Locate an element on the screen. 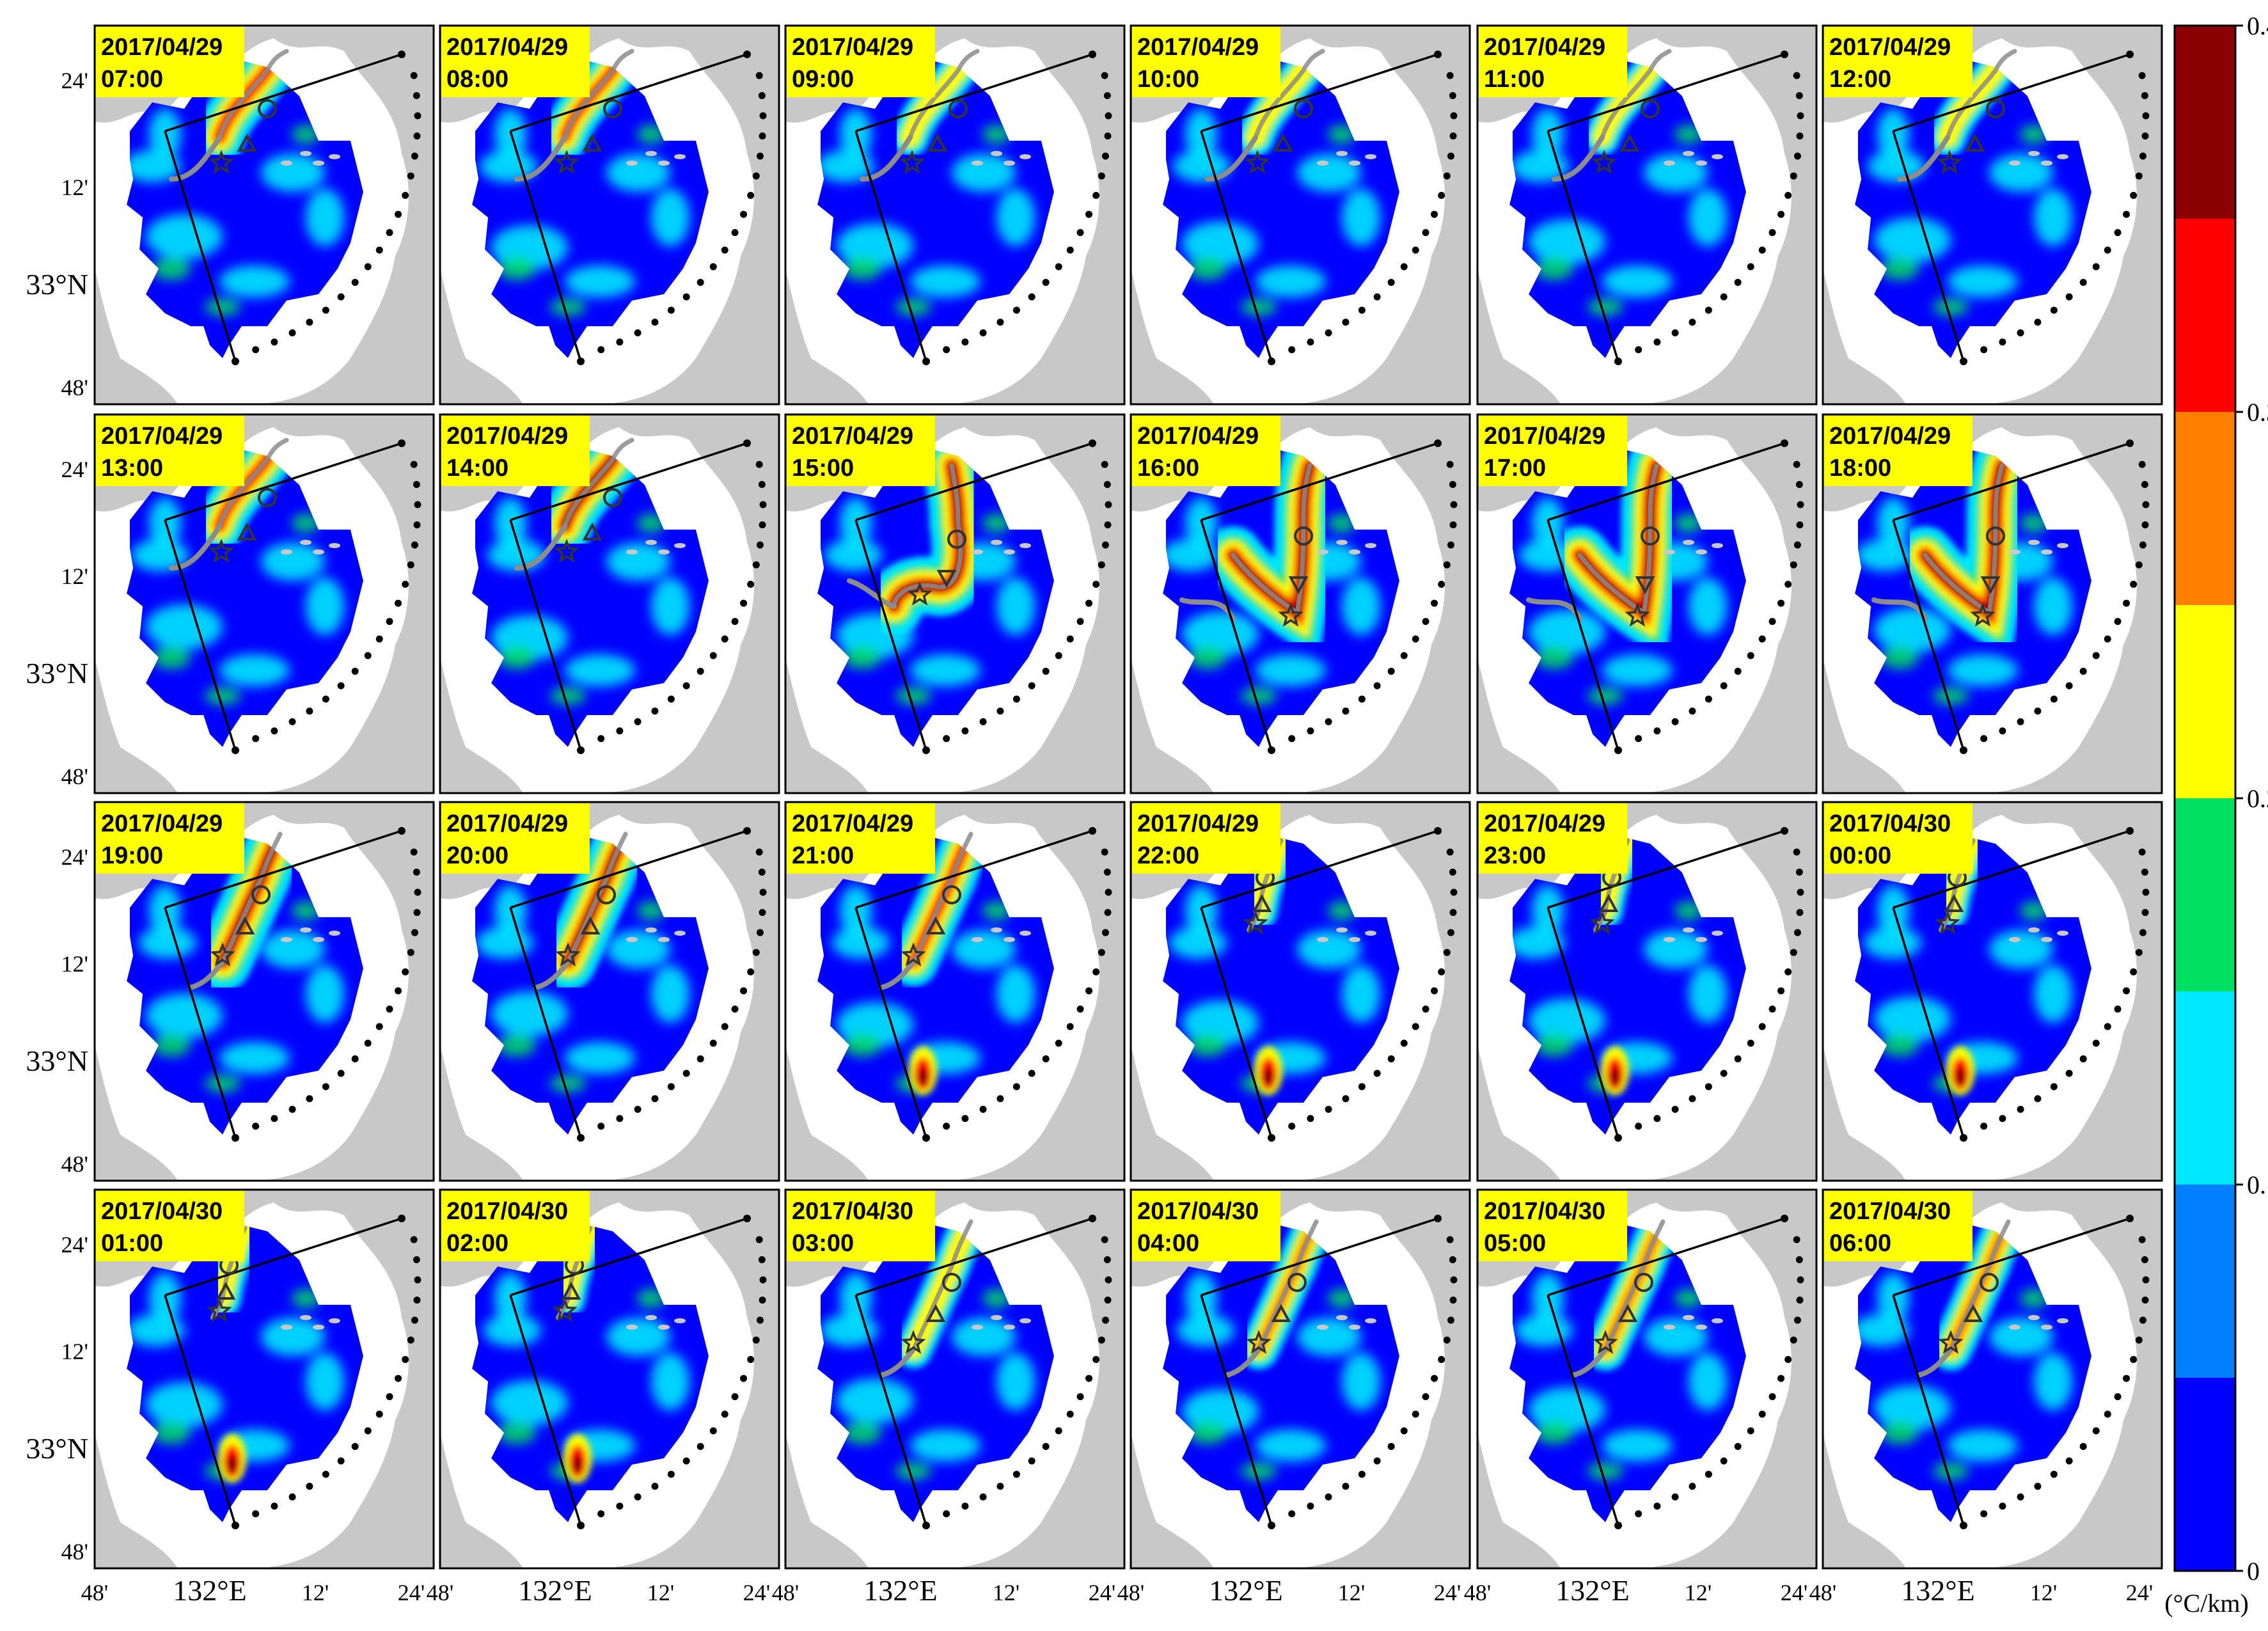 This screenshot has width=2268, height=1631. map-panel: 2017/04/30 00:00 is located at coordinates (1992, 991).